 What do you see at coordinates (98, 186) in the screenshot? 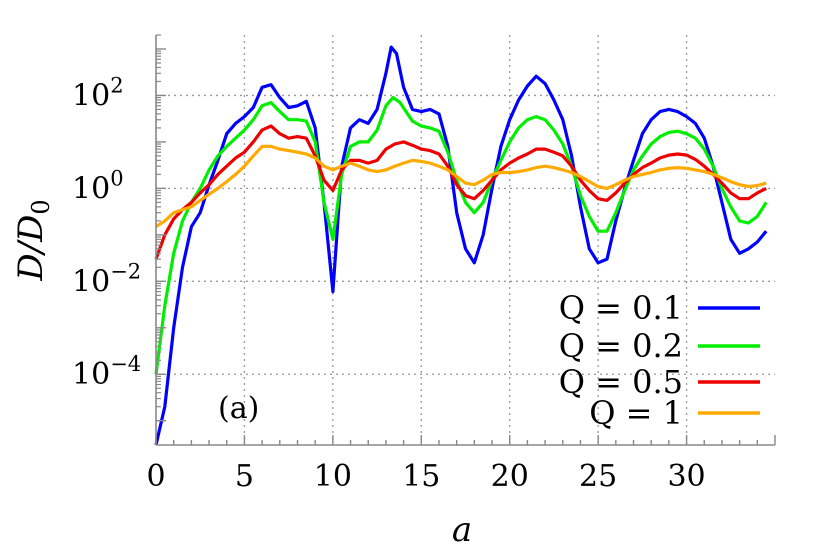
I see `y-tick-label: 10⁰` at bounding box center [98, 186].